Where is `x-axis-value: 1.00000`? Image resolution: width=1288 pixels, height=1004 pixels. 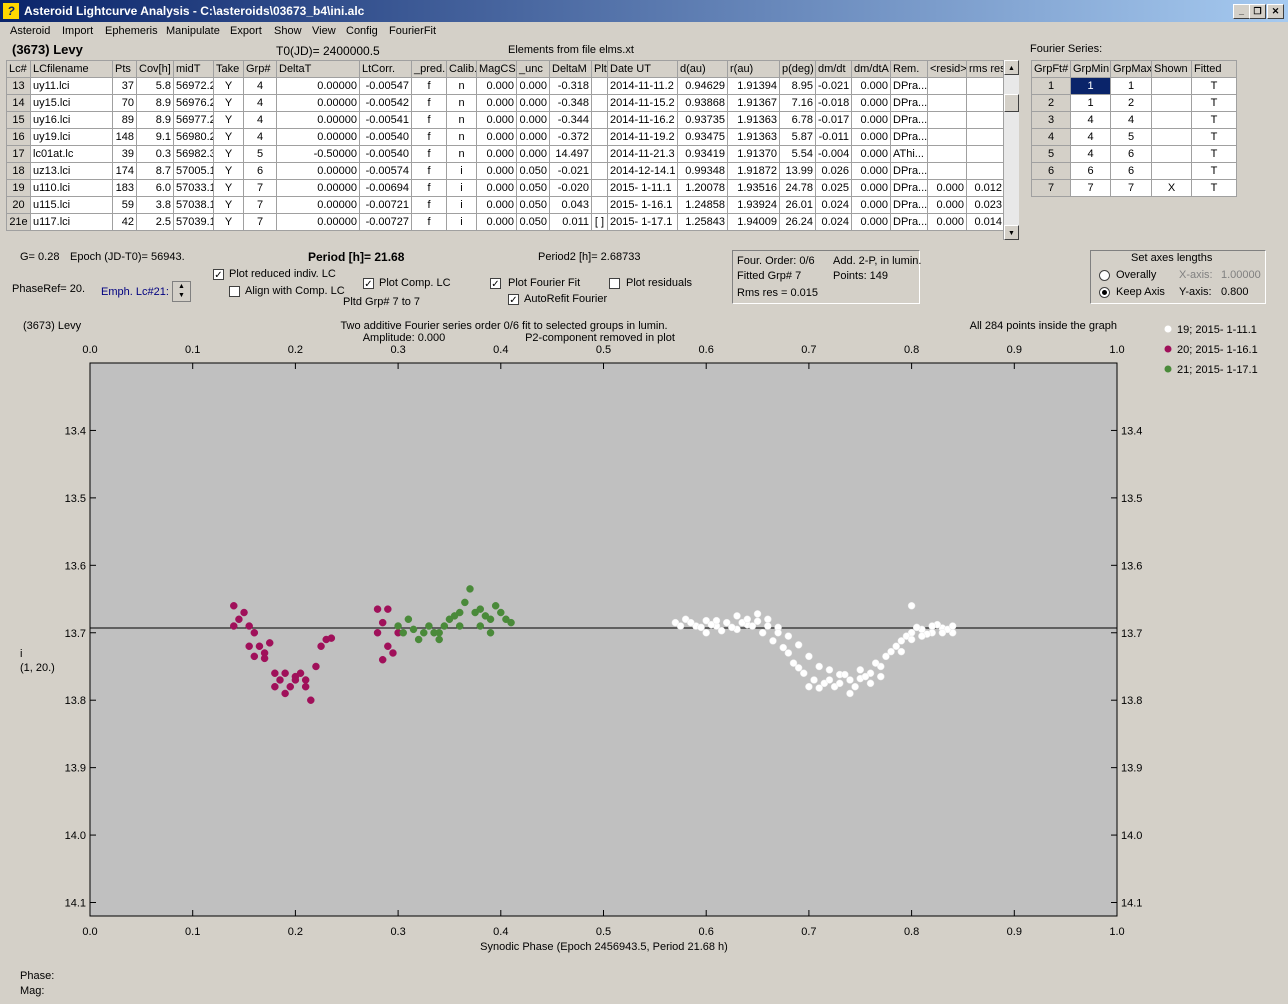
x-axis-value: 1.00000 is located at coordinates (1241, 275).